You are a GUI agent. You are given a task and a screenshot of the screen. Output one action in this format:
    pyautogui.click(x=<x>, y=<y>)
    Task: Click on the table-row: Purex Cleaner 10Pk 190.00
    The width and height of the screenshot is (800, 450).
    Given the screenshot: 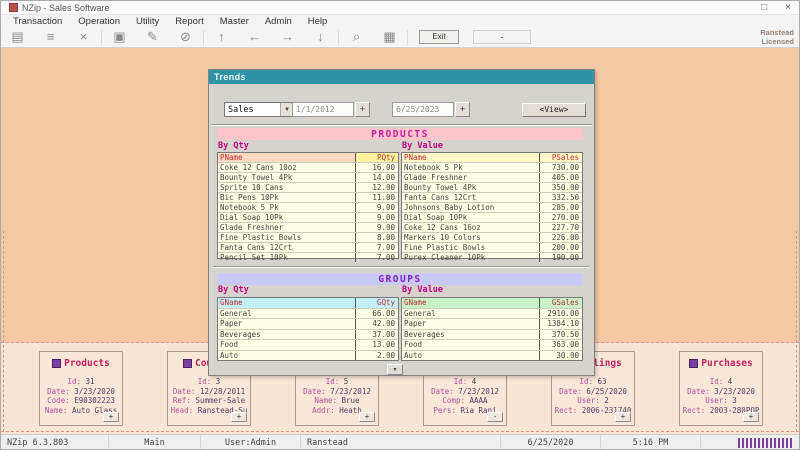 What is the action you would take?
    pyautogui.click(x=492, y=257)
    